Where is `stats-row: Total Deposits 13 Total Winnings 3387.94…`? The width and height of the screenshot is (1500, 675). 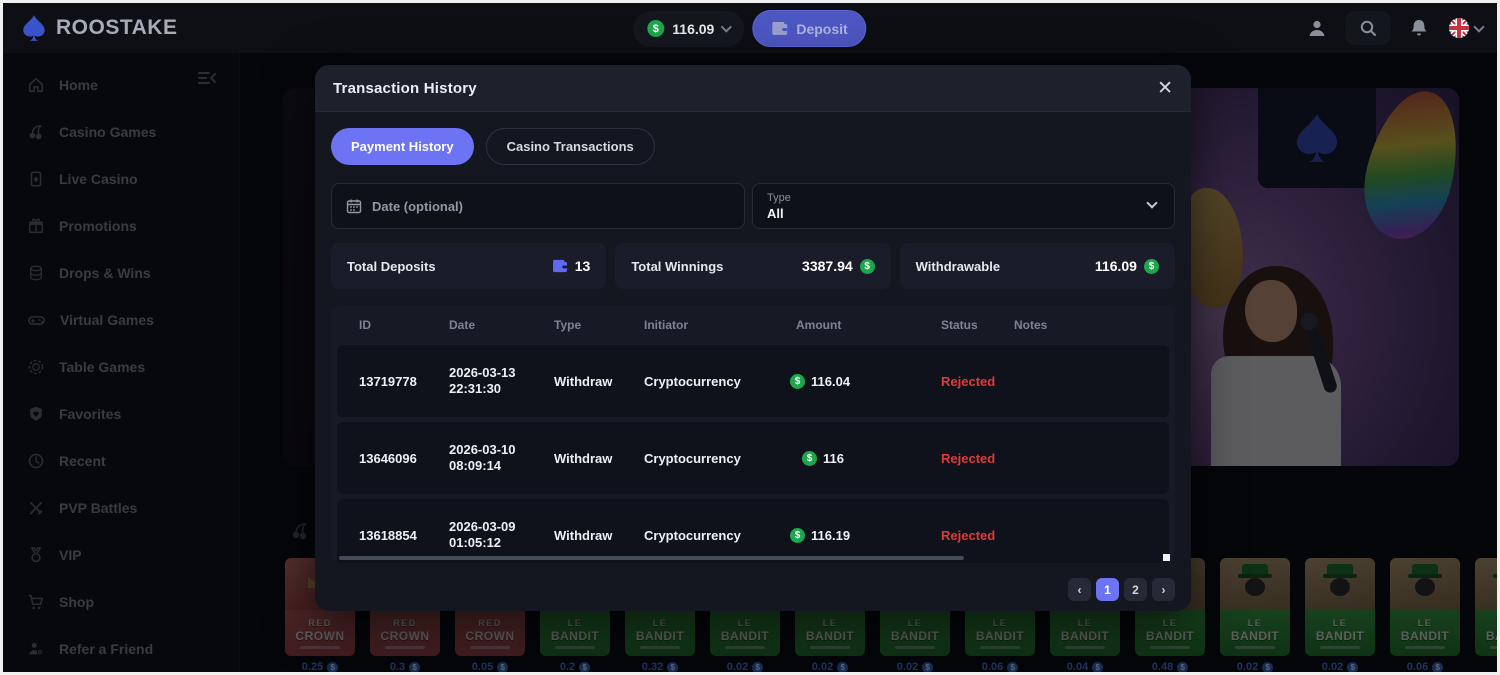
stats-row: Total Deposits 13 Total Winnings 3387.94… is located at coordinates (753, 259).